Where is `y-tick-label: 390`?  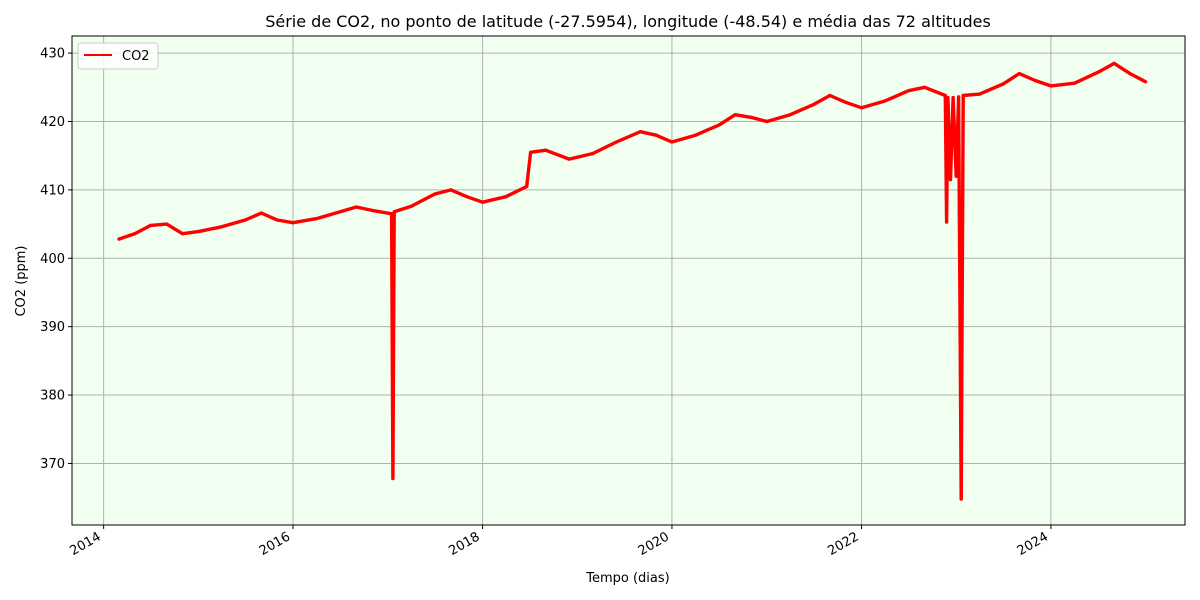
y-tick-label: 390 is located at coordinates (52, 327).